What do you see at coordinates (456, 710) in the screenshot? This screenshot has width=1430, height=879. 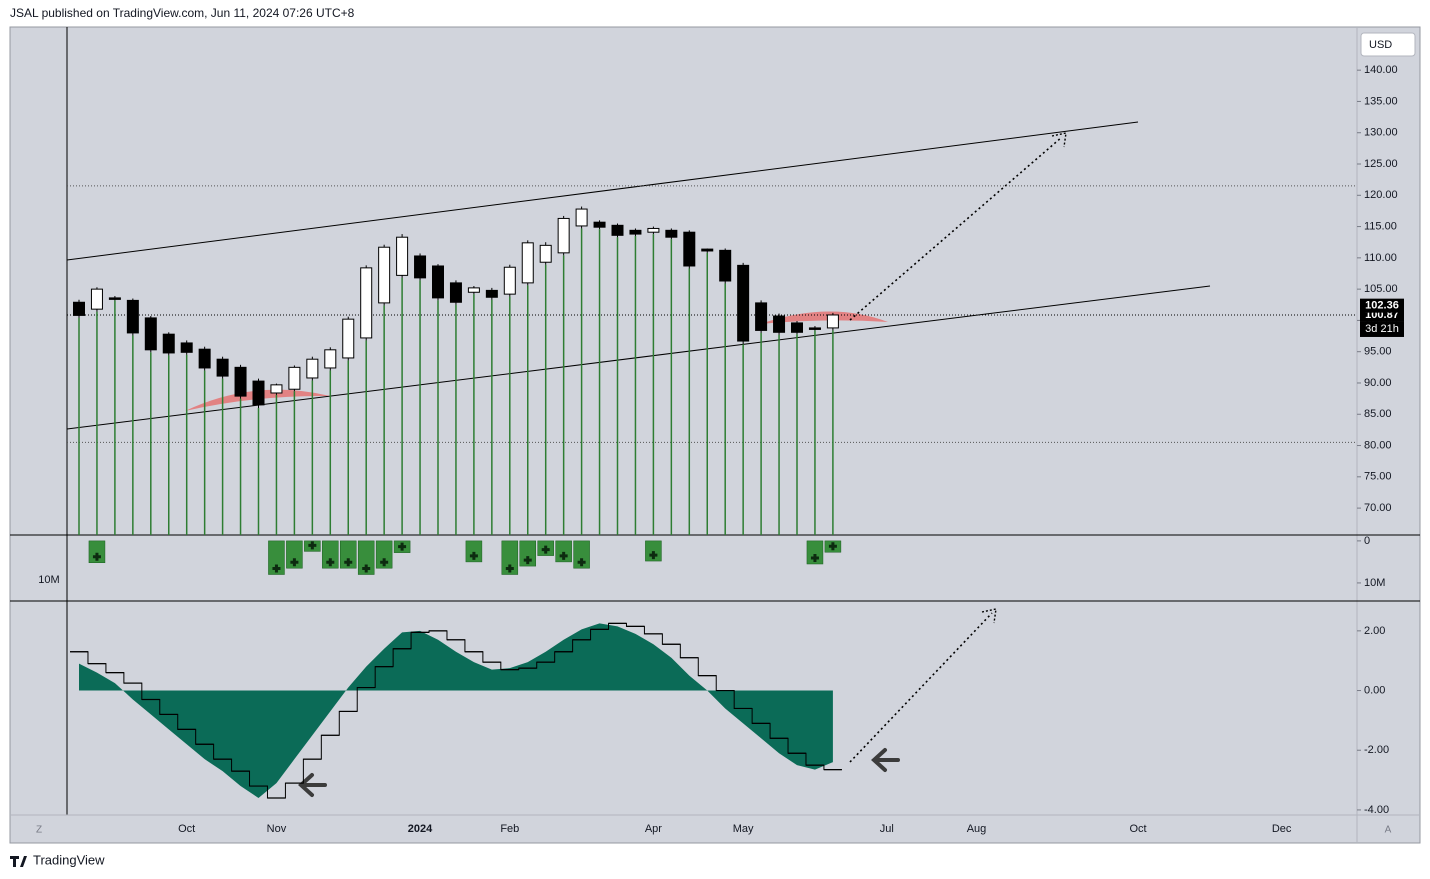 I see `oscillator-area` at bounding box center [456, 710].